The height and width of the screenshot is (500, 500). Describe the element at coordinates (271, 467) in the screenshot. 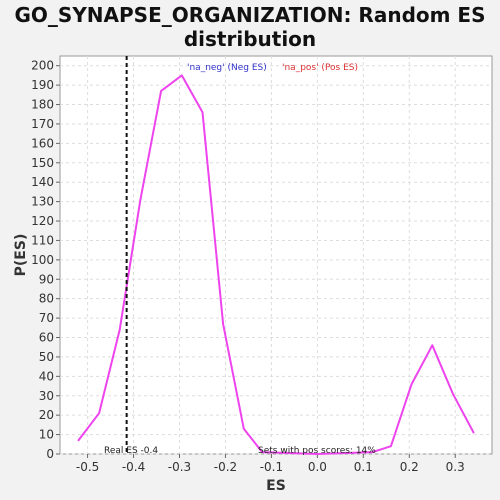

I see `x-tick-label: -0.1` at that location.